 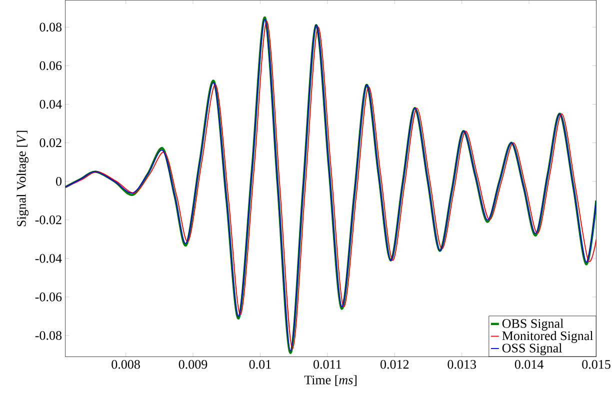 I want to click on y-tick-label: 0.04, so click(x=51, y=104).